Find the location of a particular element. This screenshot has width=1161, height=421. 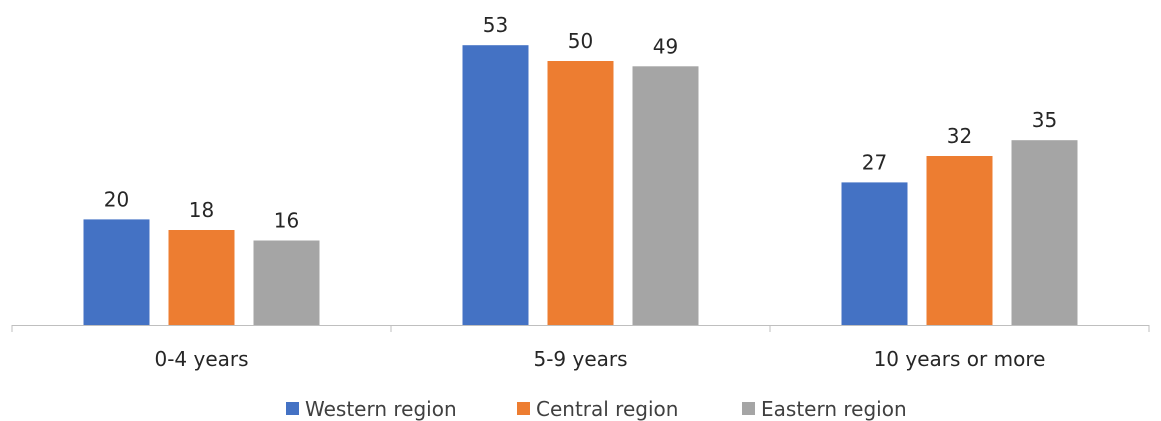

data-label: 50 is located at coordinates (580, 41).